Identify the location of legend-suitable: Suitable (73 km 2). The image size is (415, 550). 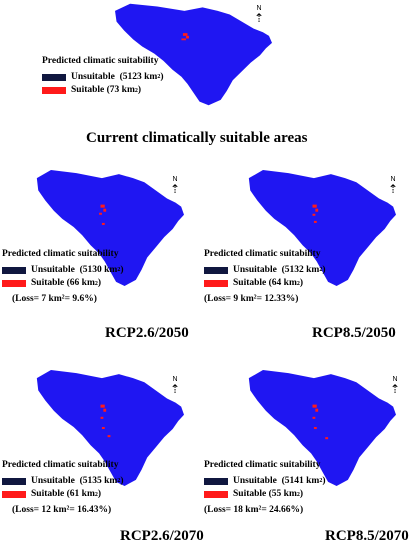
(103, 90).